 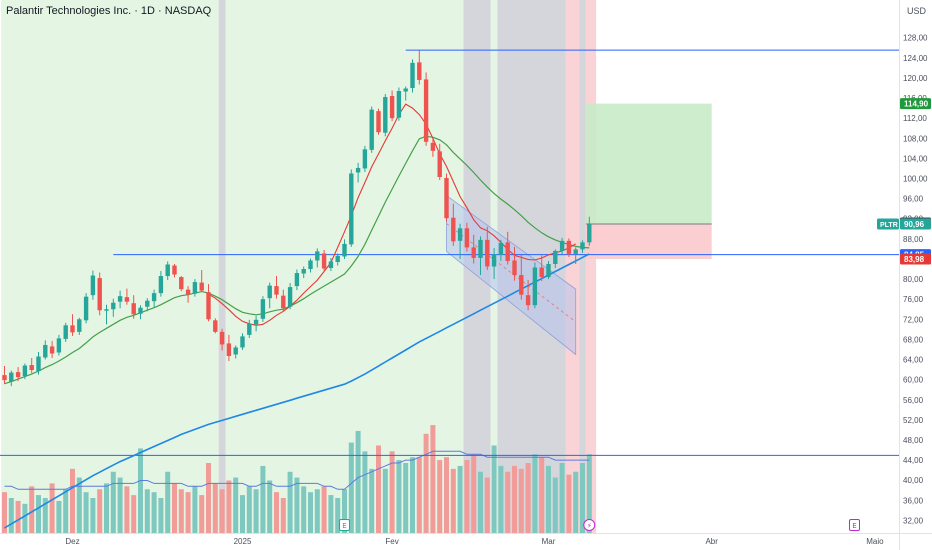 I want to click on split-event-icon, so click(x=589, y=525).